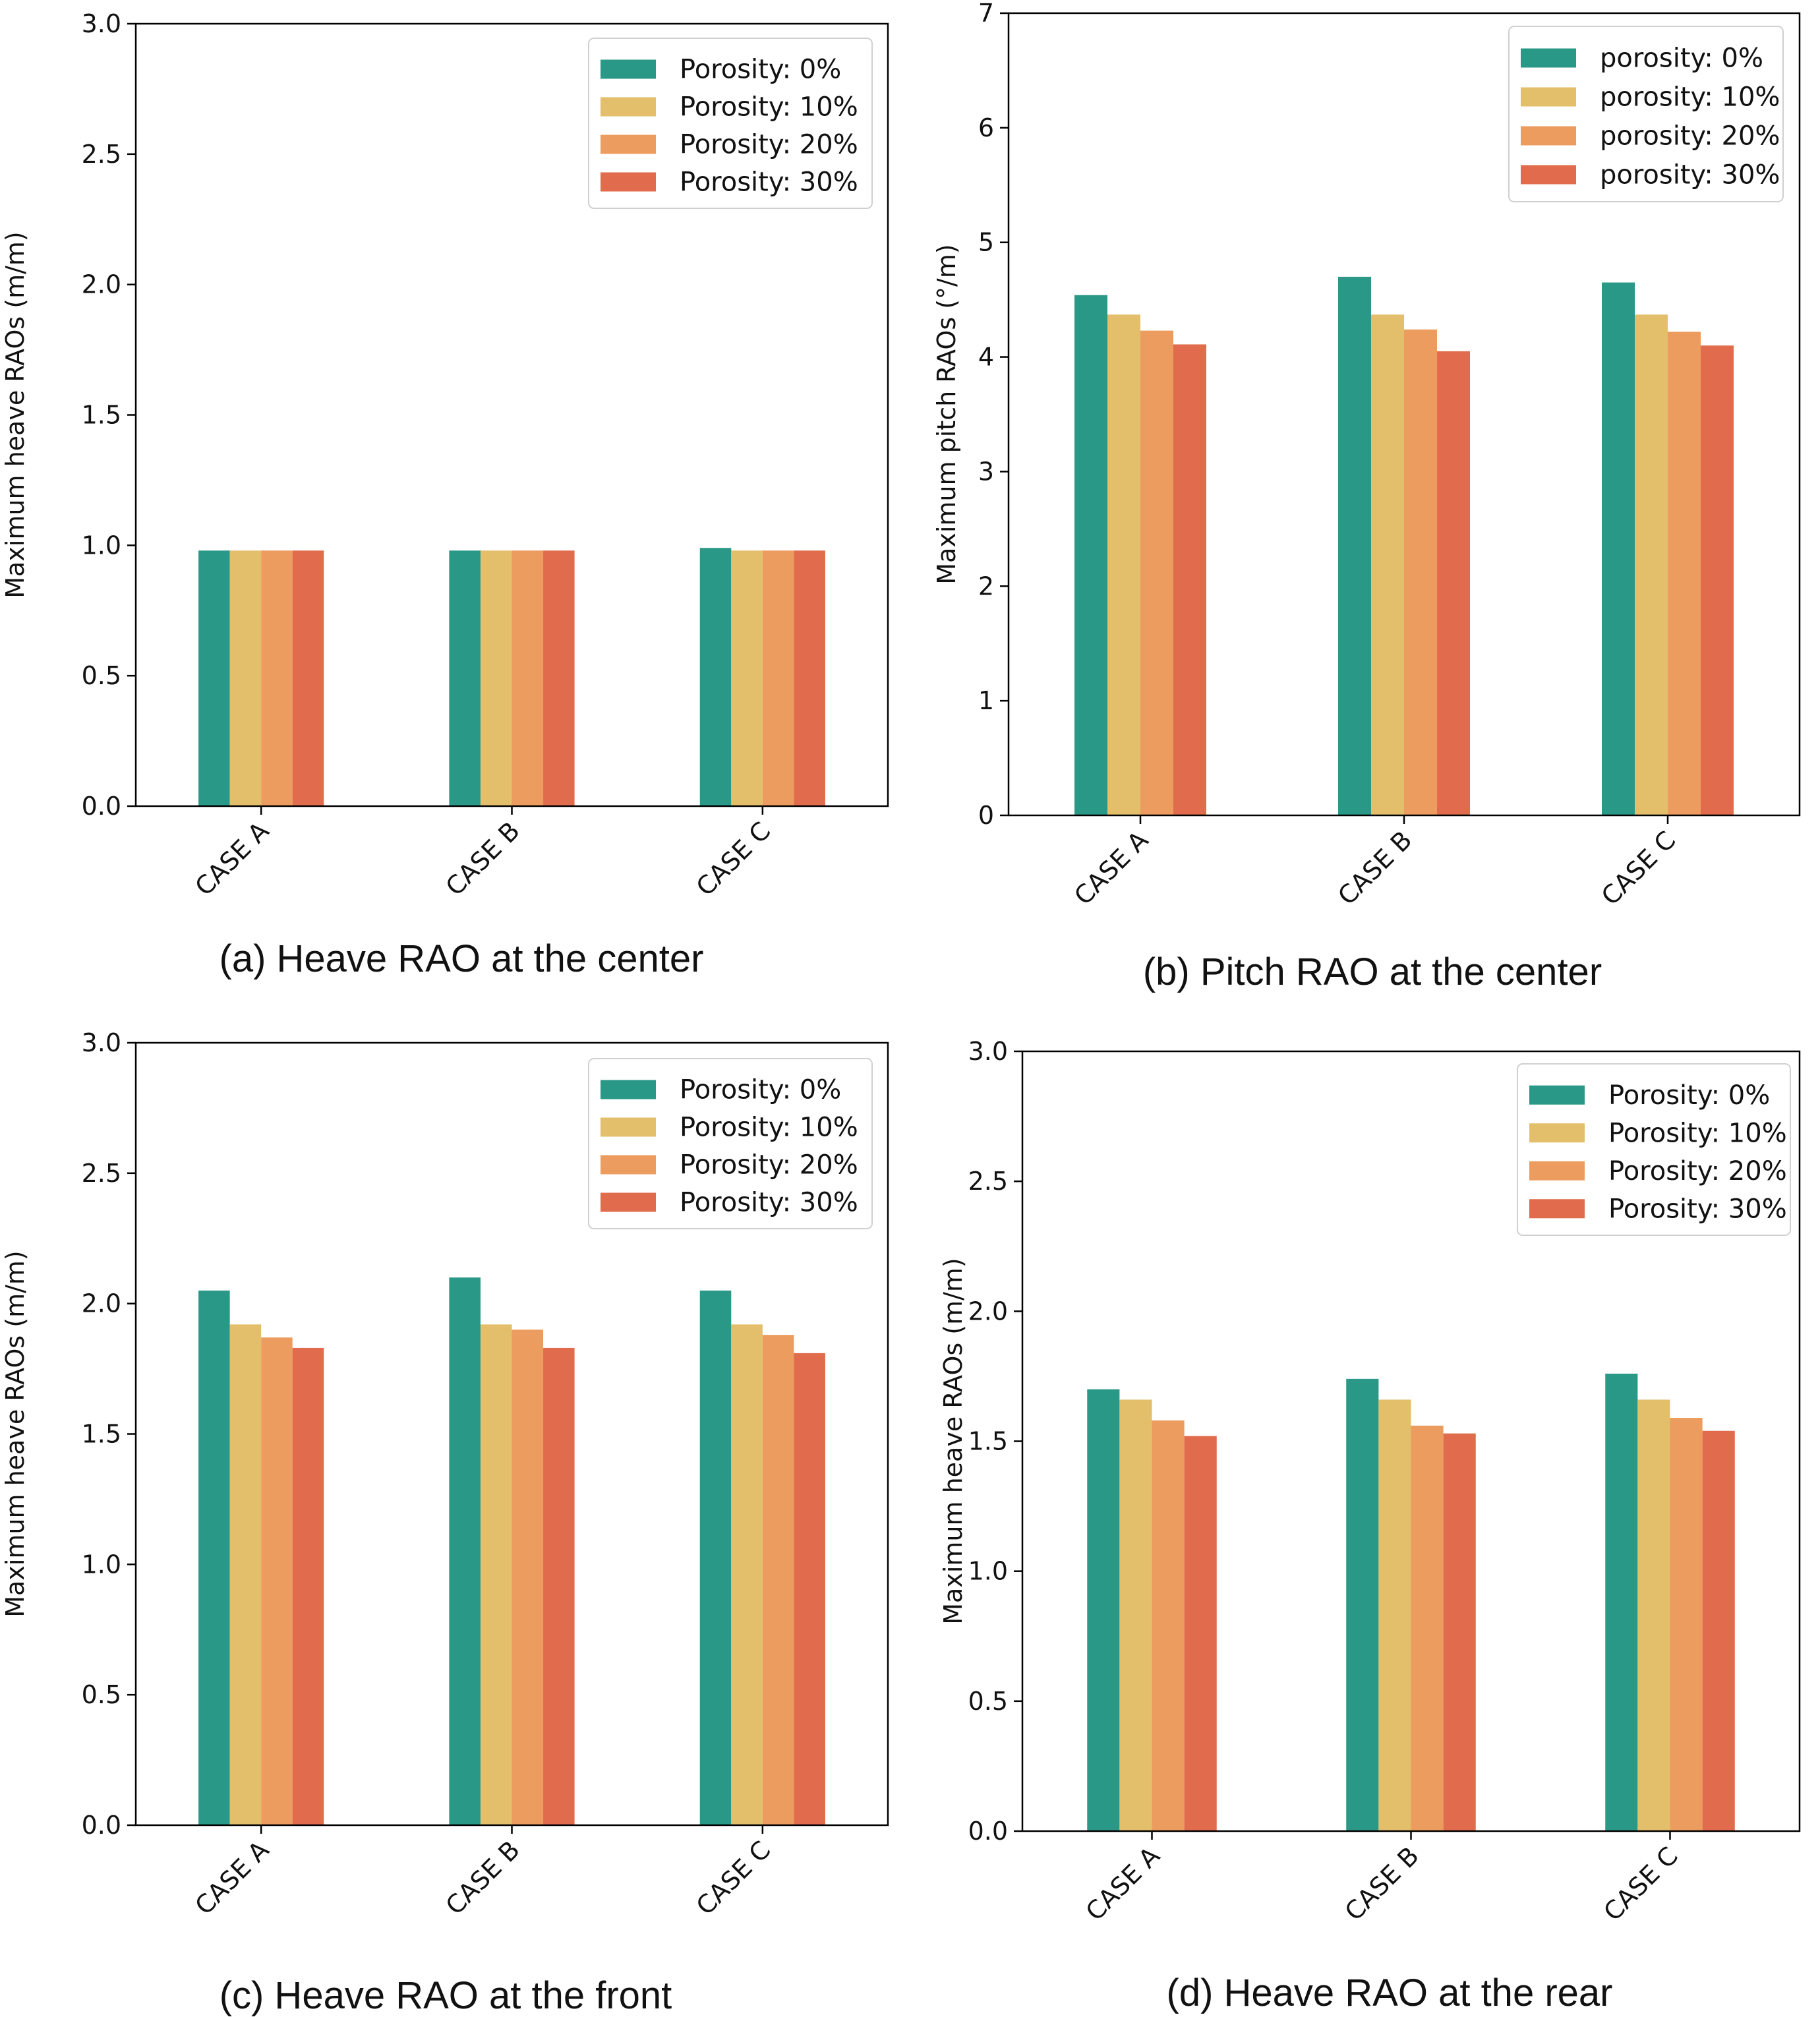  What do you see at coordinates (769, 1128) in the screenshot?
I see `legend-label-c: Porosity: 10%` at bounding box center [769, 1128].